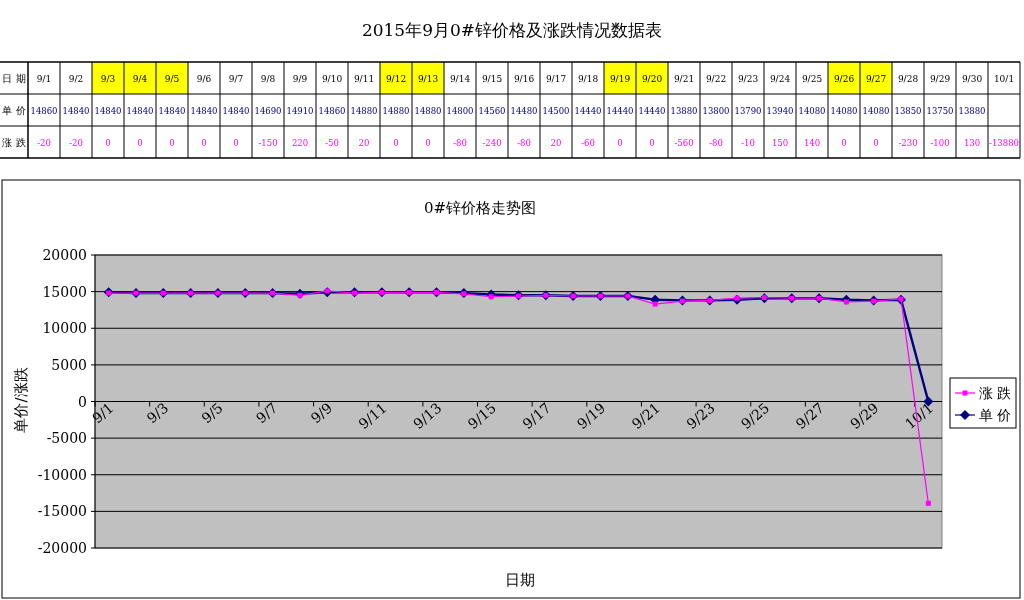  What do you see at coordinates (972, 143) in the screenshot?
I see `data-label: 130` at bounding box center [972, 143].